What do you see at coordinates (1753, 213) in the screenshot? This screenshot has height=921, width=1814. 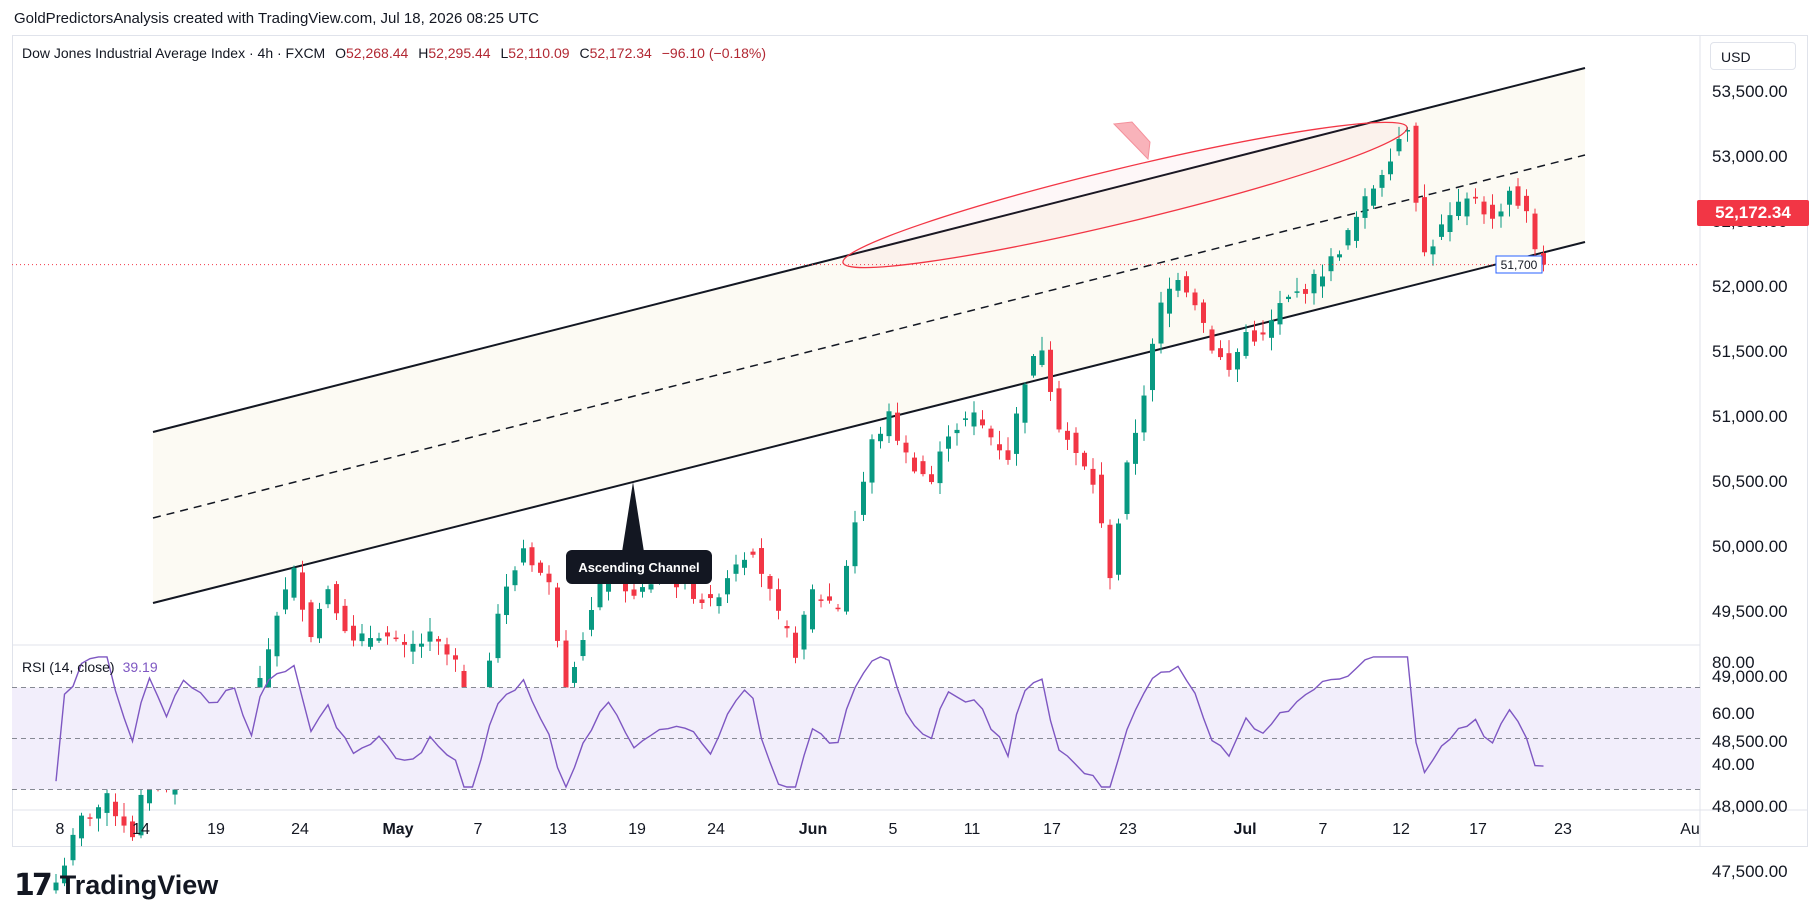 I see `last-price-label: 52,172.34` at bounding box center [1753, 213].